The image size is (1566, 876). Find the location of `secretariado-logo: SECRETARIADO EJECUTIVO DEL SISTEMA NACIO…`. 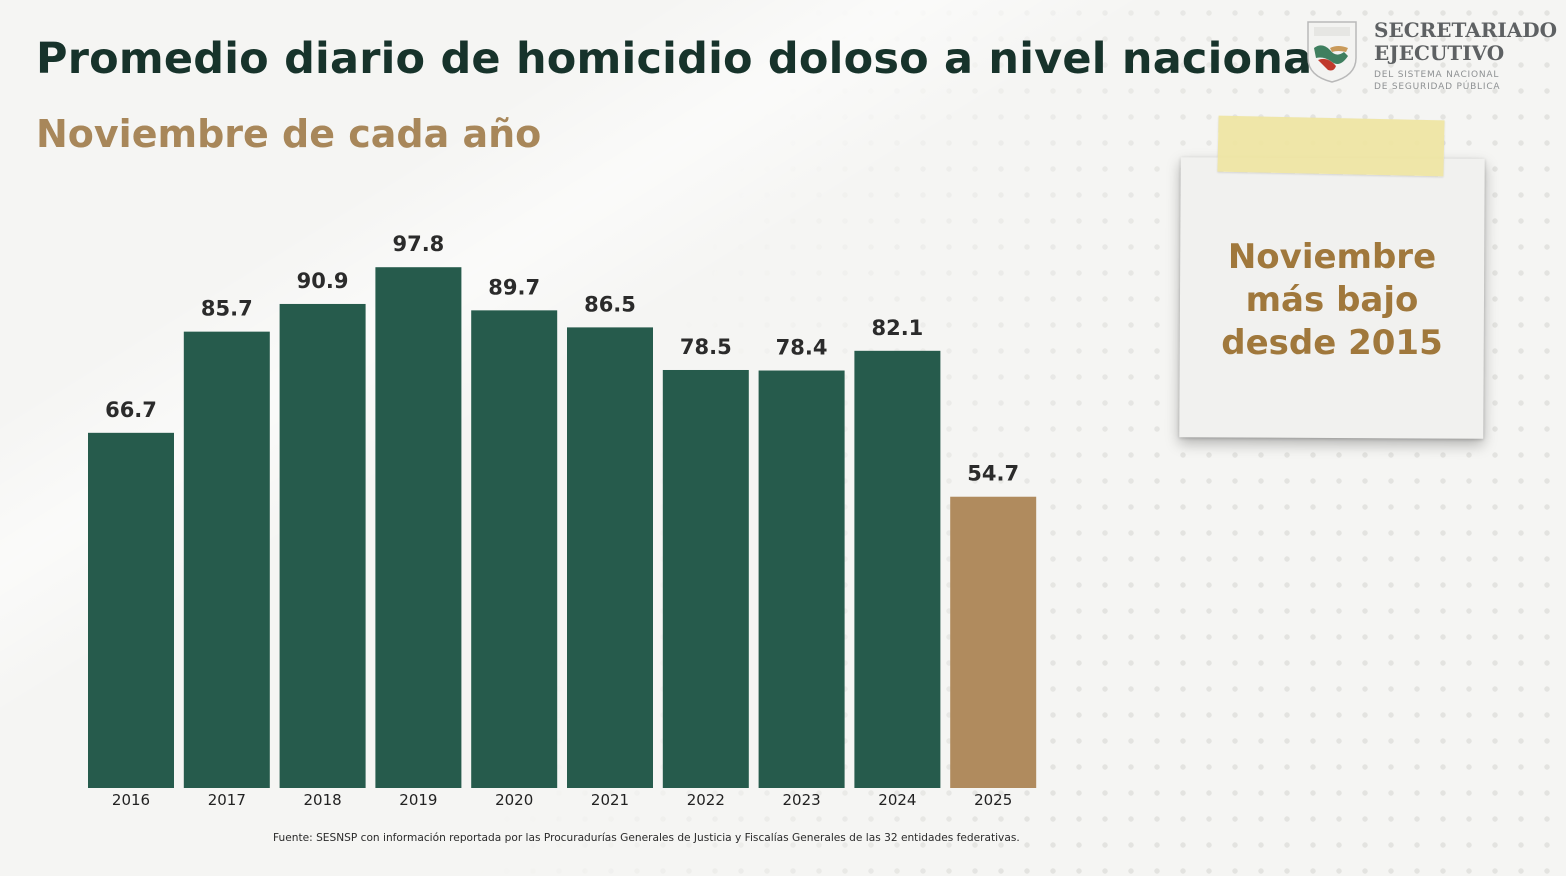

secretariado-logo: SECRETARIADO EJECUTIVO DEL SISTEMA NACIO… is located at coordinates (1433, 59).